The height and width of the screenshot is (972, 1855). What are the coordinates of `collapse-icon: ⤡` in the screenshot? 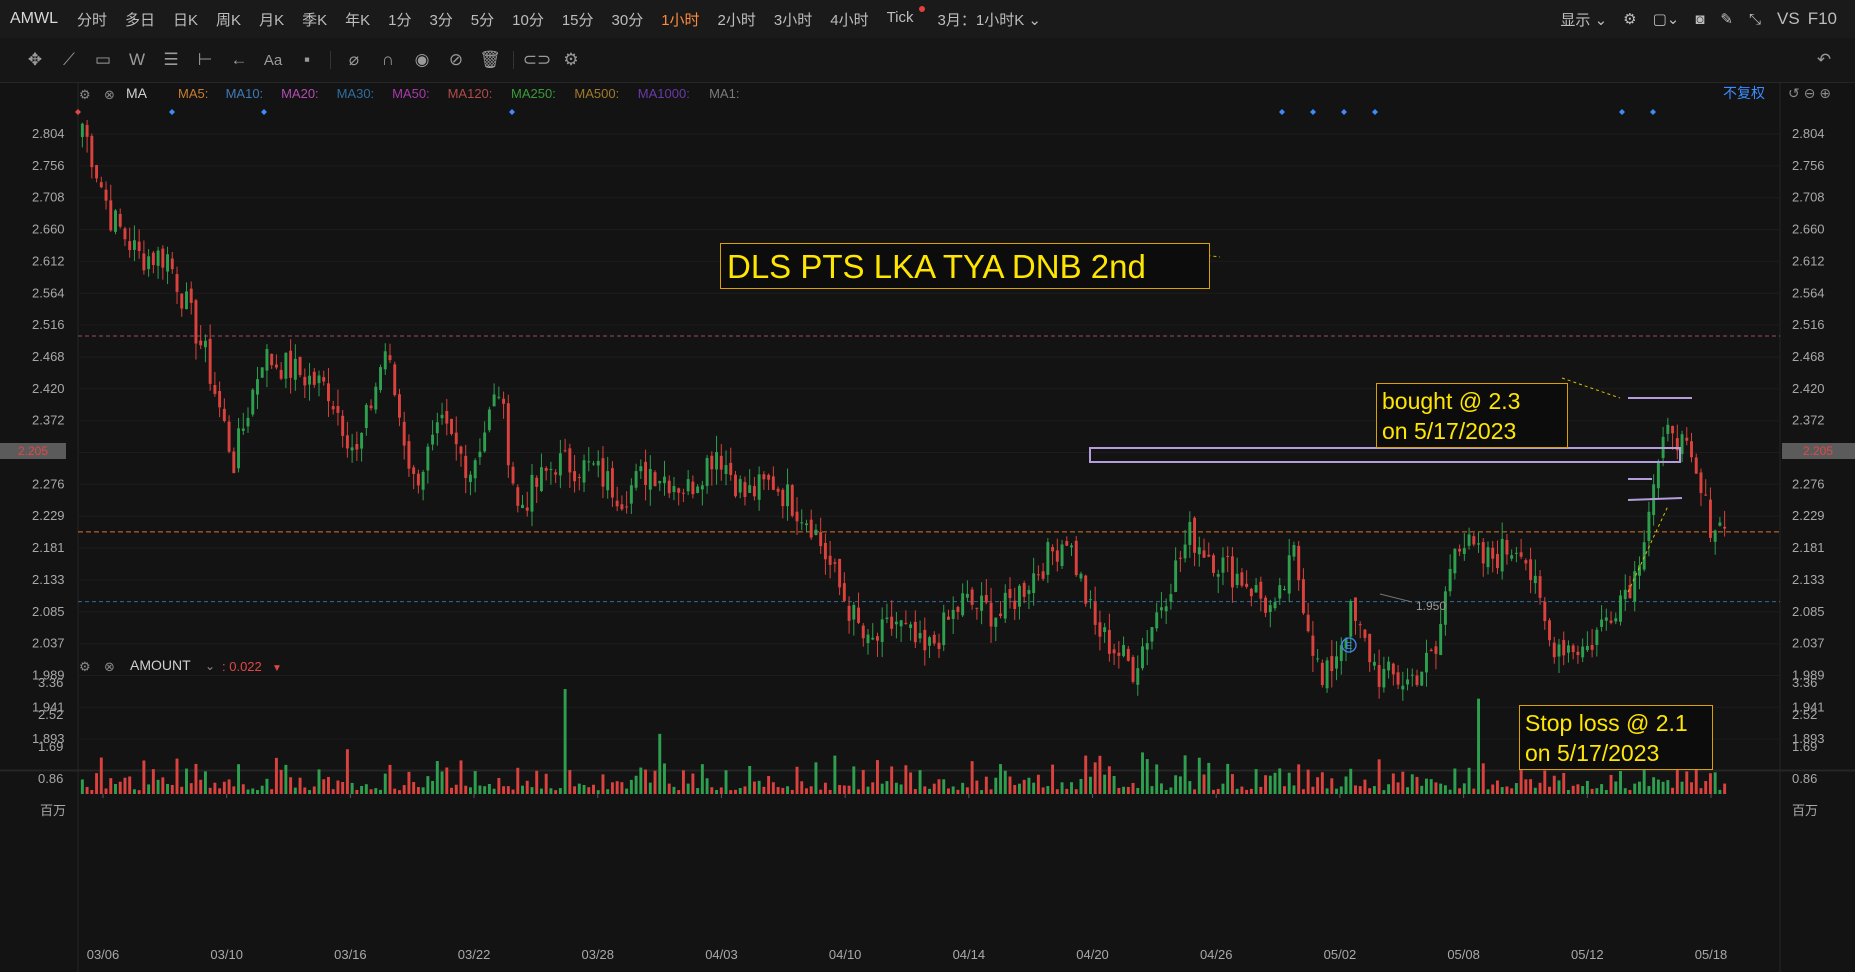 It's located at (1755, 19).